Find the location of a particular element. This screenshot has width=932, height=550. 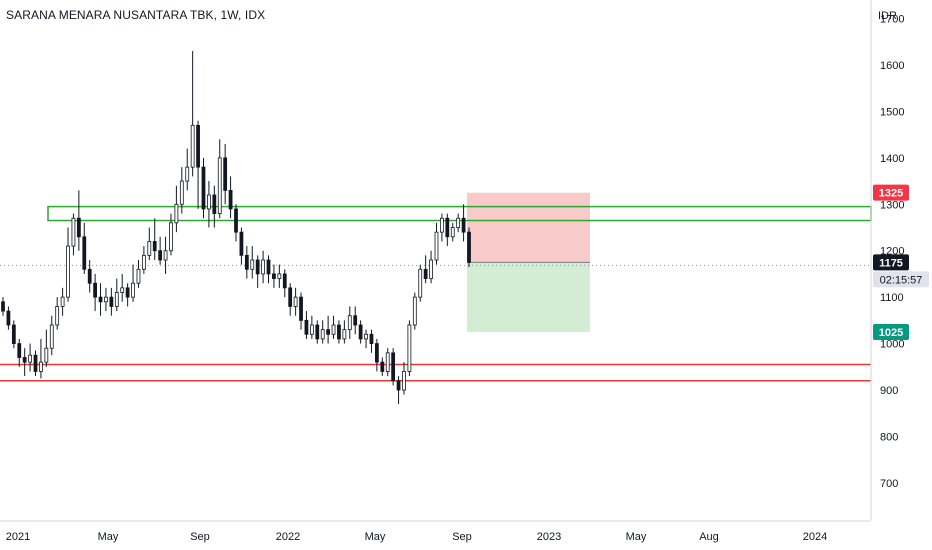

target-price-label-bg is located at coordinates (891, 331).